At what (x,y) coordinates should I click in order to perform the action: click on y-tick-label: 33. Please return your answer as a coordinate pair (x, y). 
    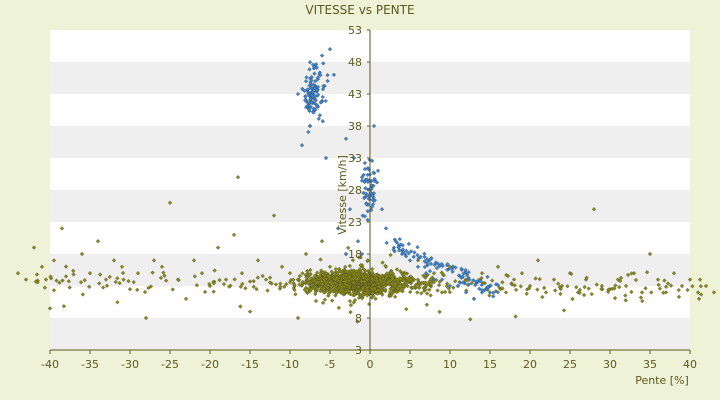
    Looking at the image, I should click on (355, 158).